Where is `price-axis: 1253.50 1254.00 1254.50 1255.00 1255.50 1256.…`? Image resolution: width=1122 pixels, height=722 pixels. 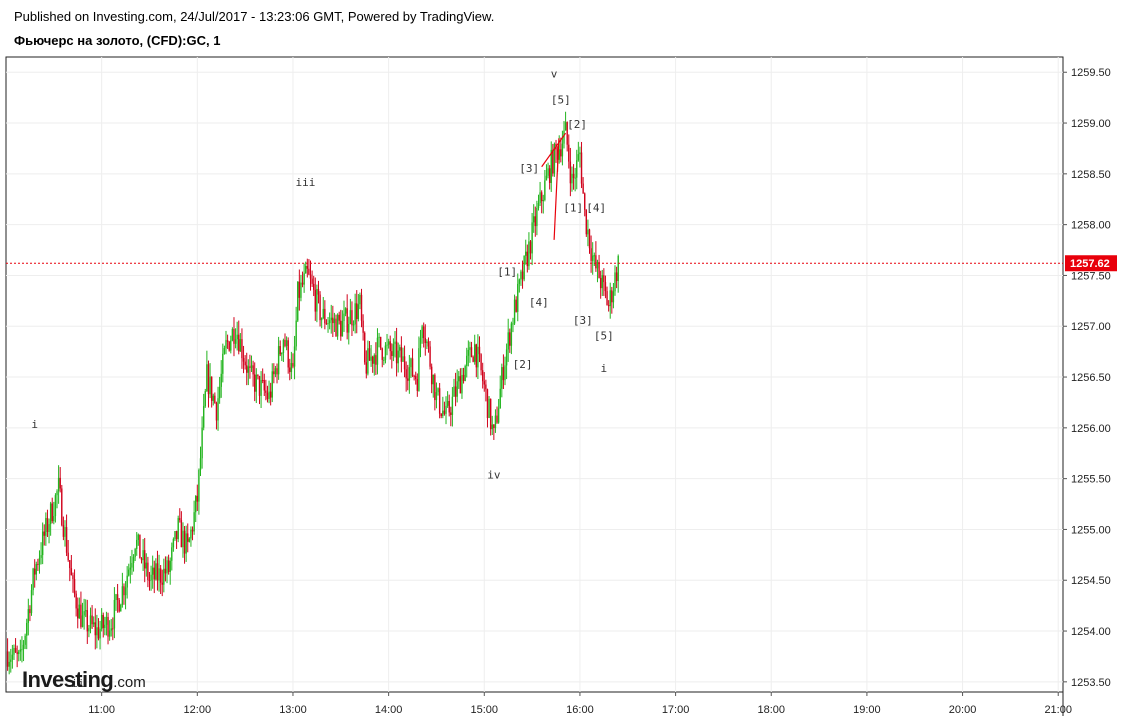
price-axis: 1253.50 1254.00 1254.50 1255.00 1255.50 1256.… is located at coordinates (1087, 378).